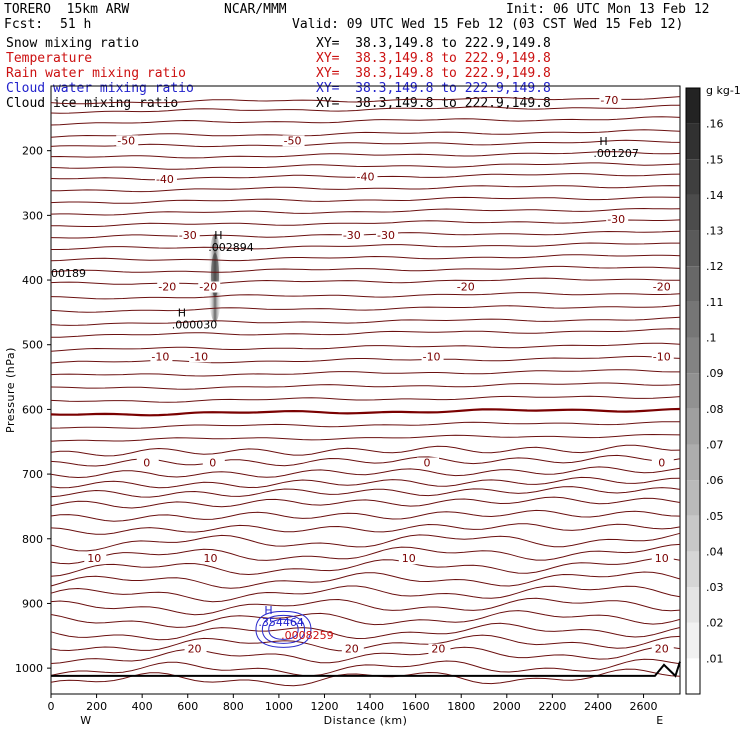  I want to click on cloud-water-contour, so click(283, 629).